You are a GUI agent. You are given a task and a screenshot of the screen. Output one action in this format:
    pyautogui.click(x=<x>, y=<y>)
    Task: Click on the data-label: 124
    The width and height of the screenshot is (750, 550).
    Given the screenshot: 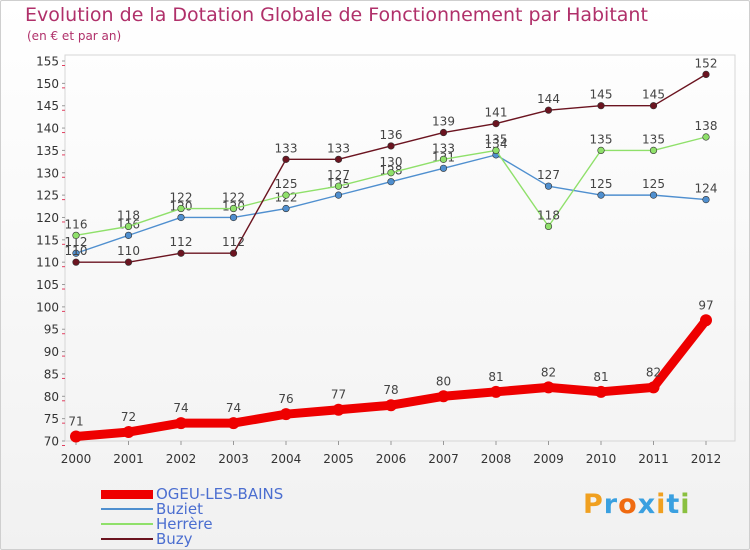 What is the action you would take?
    pyautogui.click(x=706, y=189)
    